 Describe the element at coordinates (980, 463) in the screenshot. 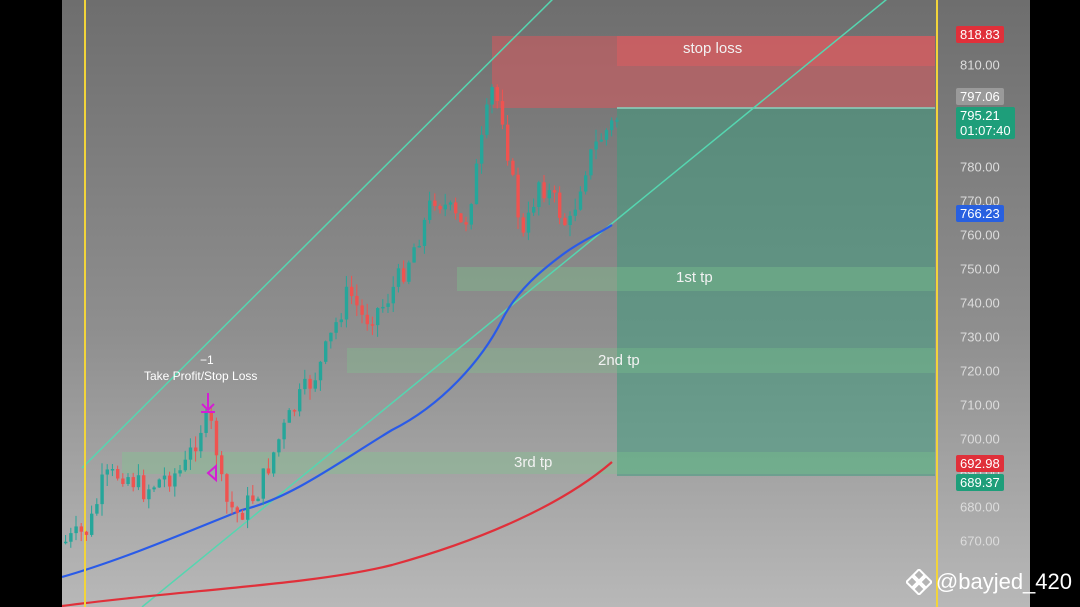

I see `ema-slow-price-tag: 692.98` at that location.